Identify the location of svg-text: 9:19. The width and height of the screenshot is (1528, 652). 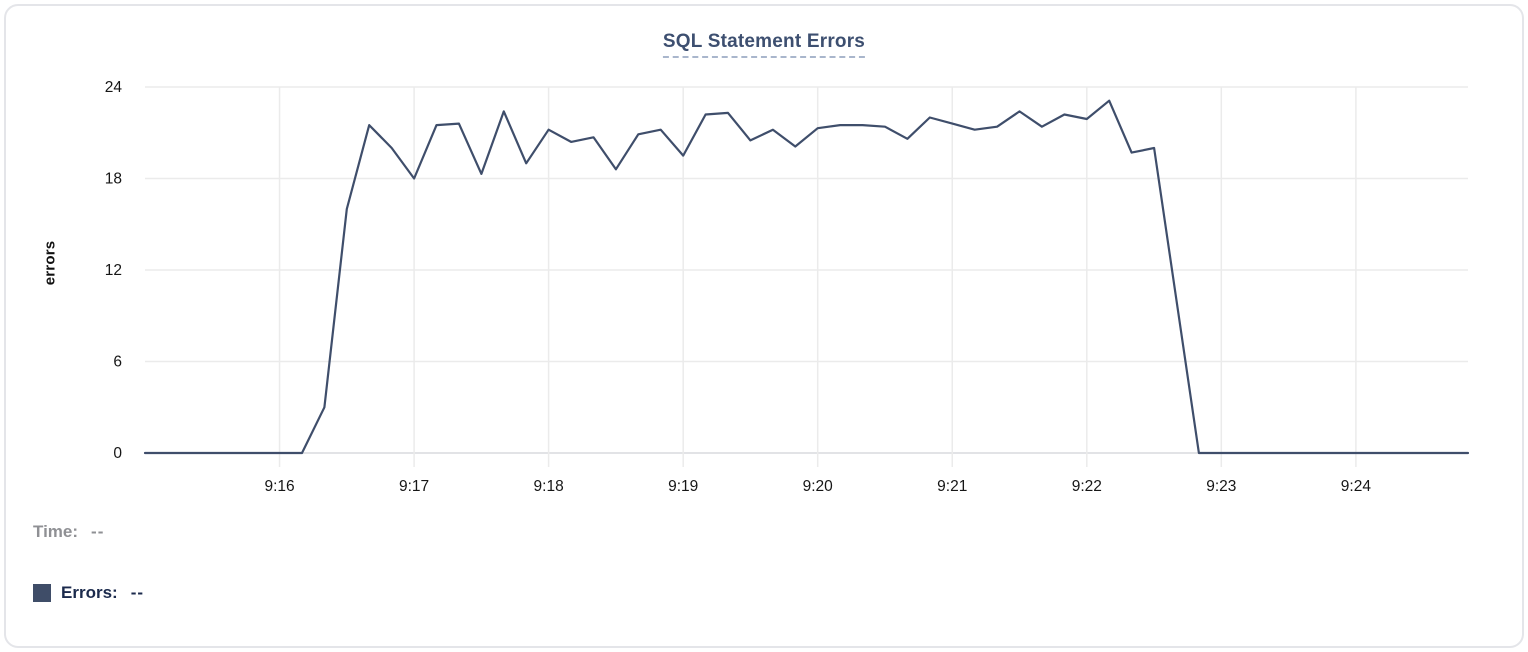
(683, 486).